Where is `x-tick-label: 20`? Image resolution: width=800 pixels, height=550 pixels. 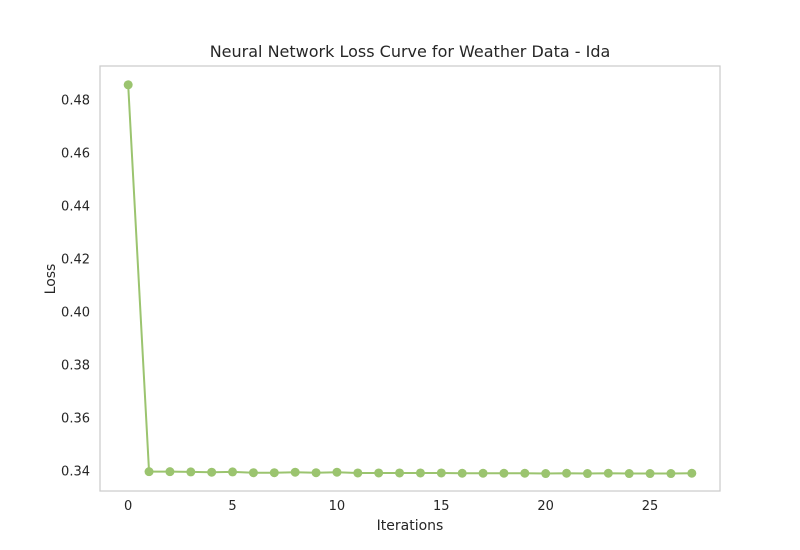 x-tick-label: 20 is located at coordinates (545, 506).